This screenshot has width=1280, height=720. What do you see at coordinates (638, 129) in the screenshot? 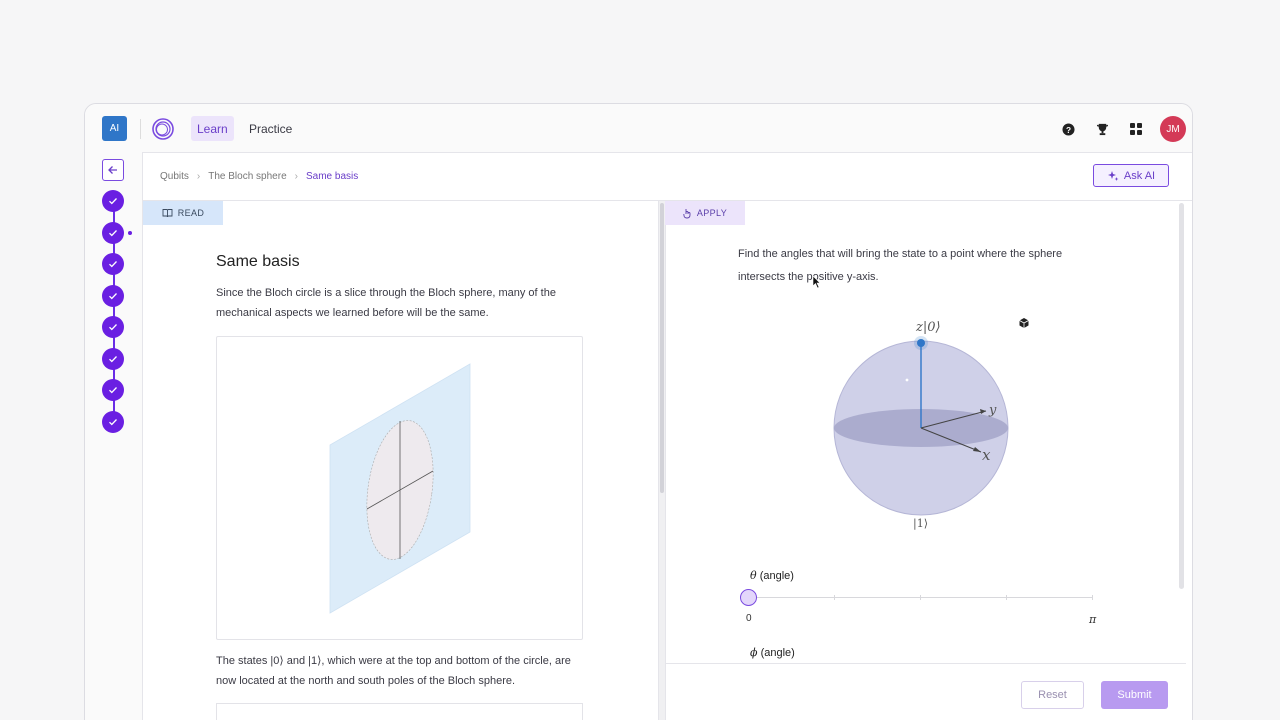
I see `top-bar: AI Learn Practice ? JM` at bounding box center [638, 129].